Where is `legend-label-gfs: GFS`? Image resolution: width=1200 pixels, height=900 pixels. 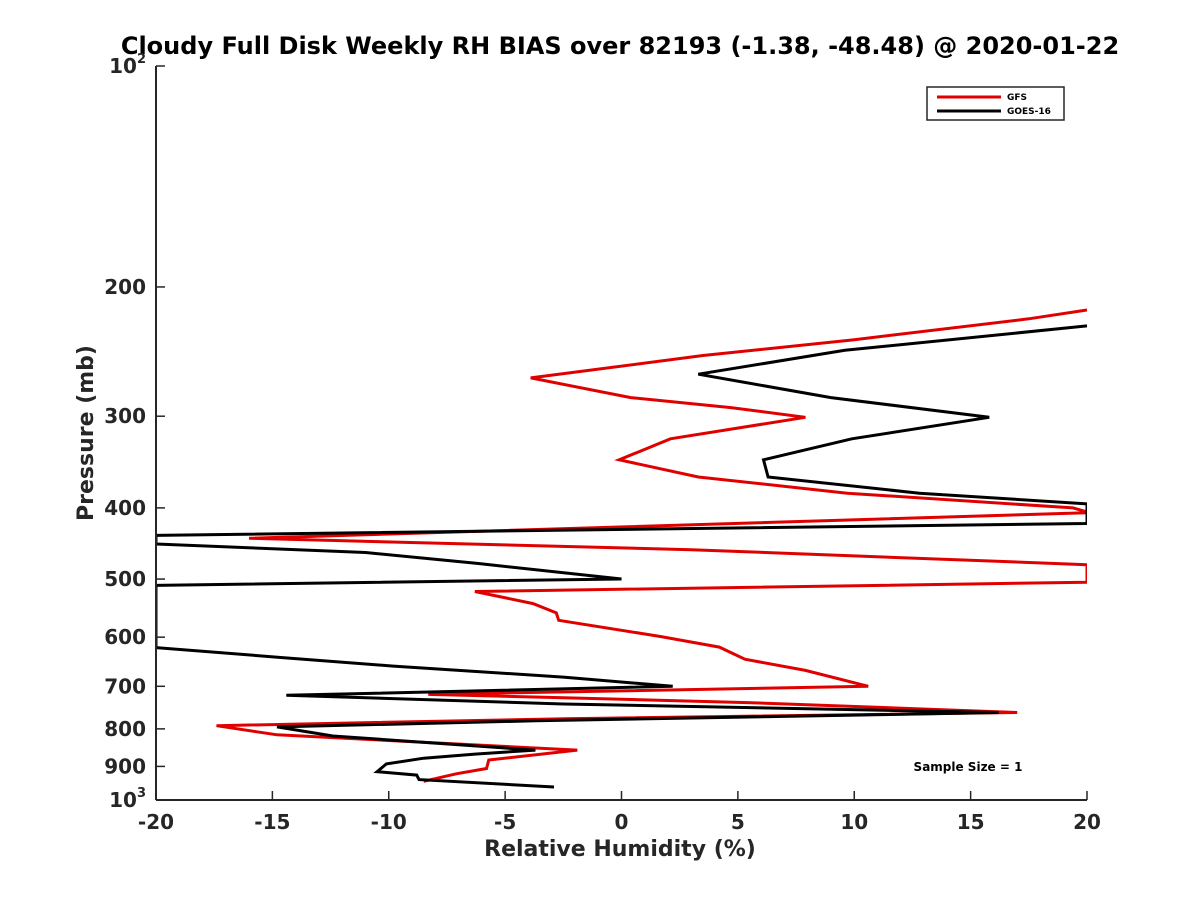 legend-label-gfs: GFS is located at coordinates (1017, 98).